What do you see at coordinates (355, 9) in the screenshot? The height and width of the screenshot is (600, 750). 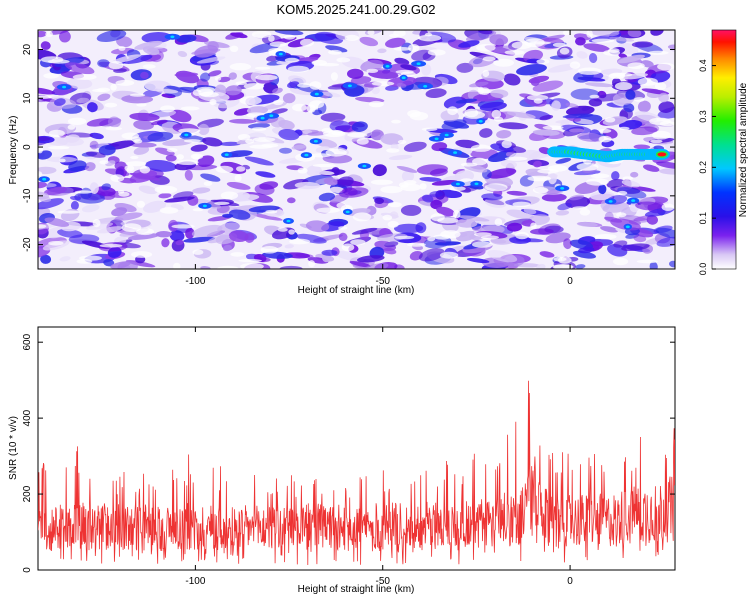 I see `figure-title: KOM5.2025.241.00.29.G02` at bounding box center [355, 9].